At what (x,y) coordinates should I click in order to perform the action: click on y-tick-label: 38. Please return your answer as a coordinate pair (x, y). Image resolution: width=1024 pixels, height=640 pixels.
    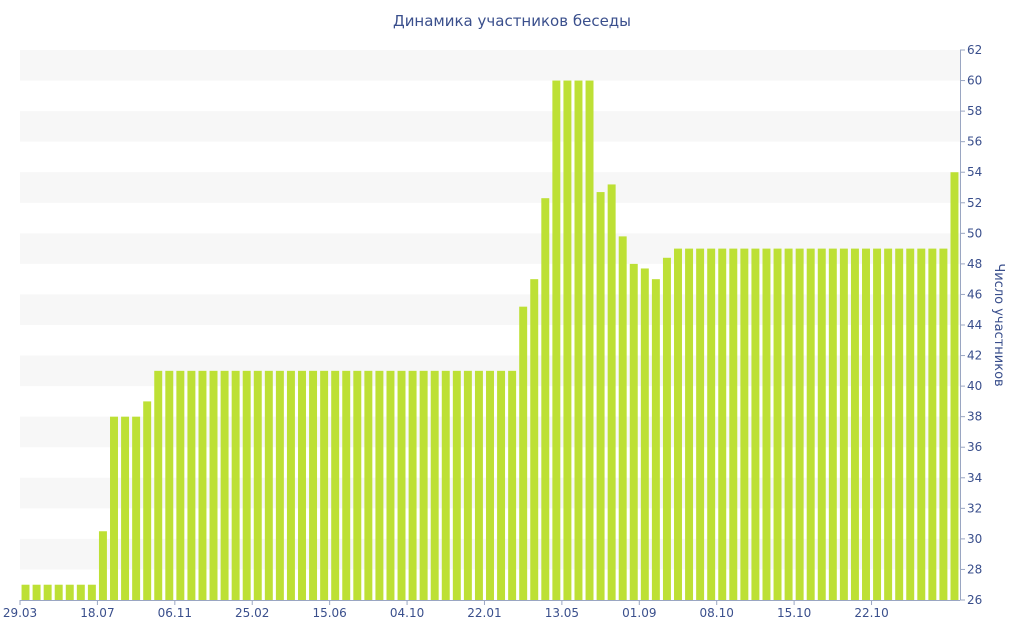
    Looking at the image, I should click on (974, 417).